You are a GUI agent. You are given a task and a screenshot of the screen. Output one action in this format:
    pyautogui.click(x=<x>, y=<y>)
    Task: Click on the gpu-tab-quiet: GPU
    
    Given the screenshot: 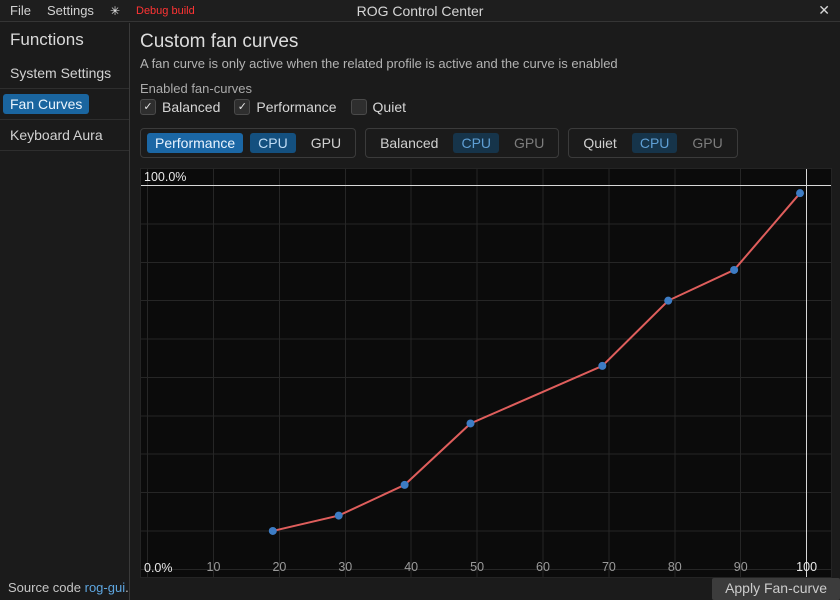 What is the action you would take?
    pyautogui.click(x=707, y=143)
    